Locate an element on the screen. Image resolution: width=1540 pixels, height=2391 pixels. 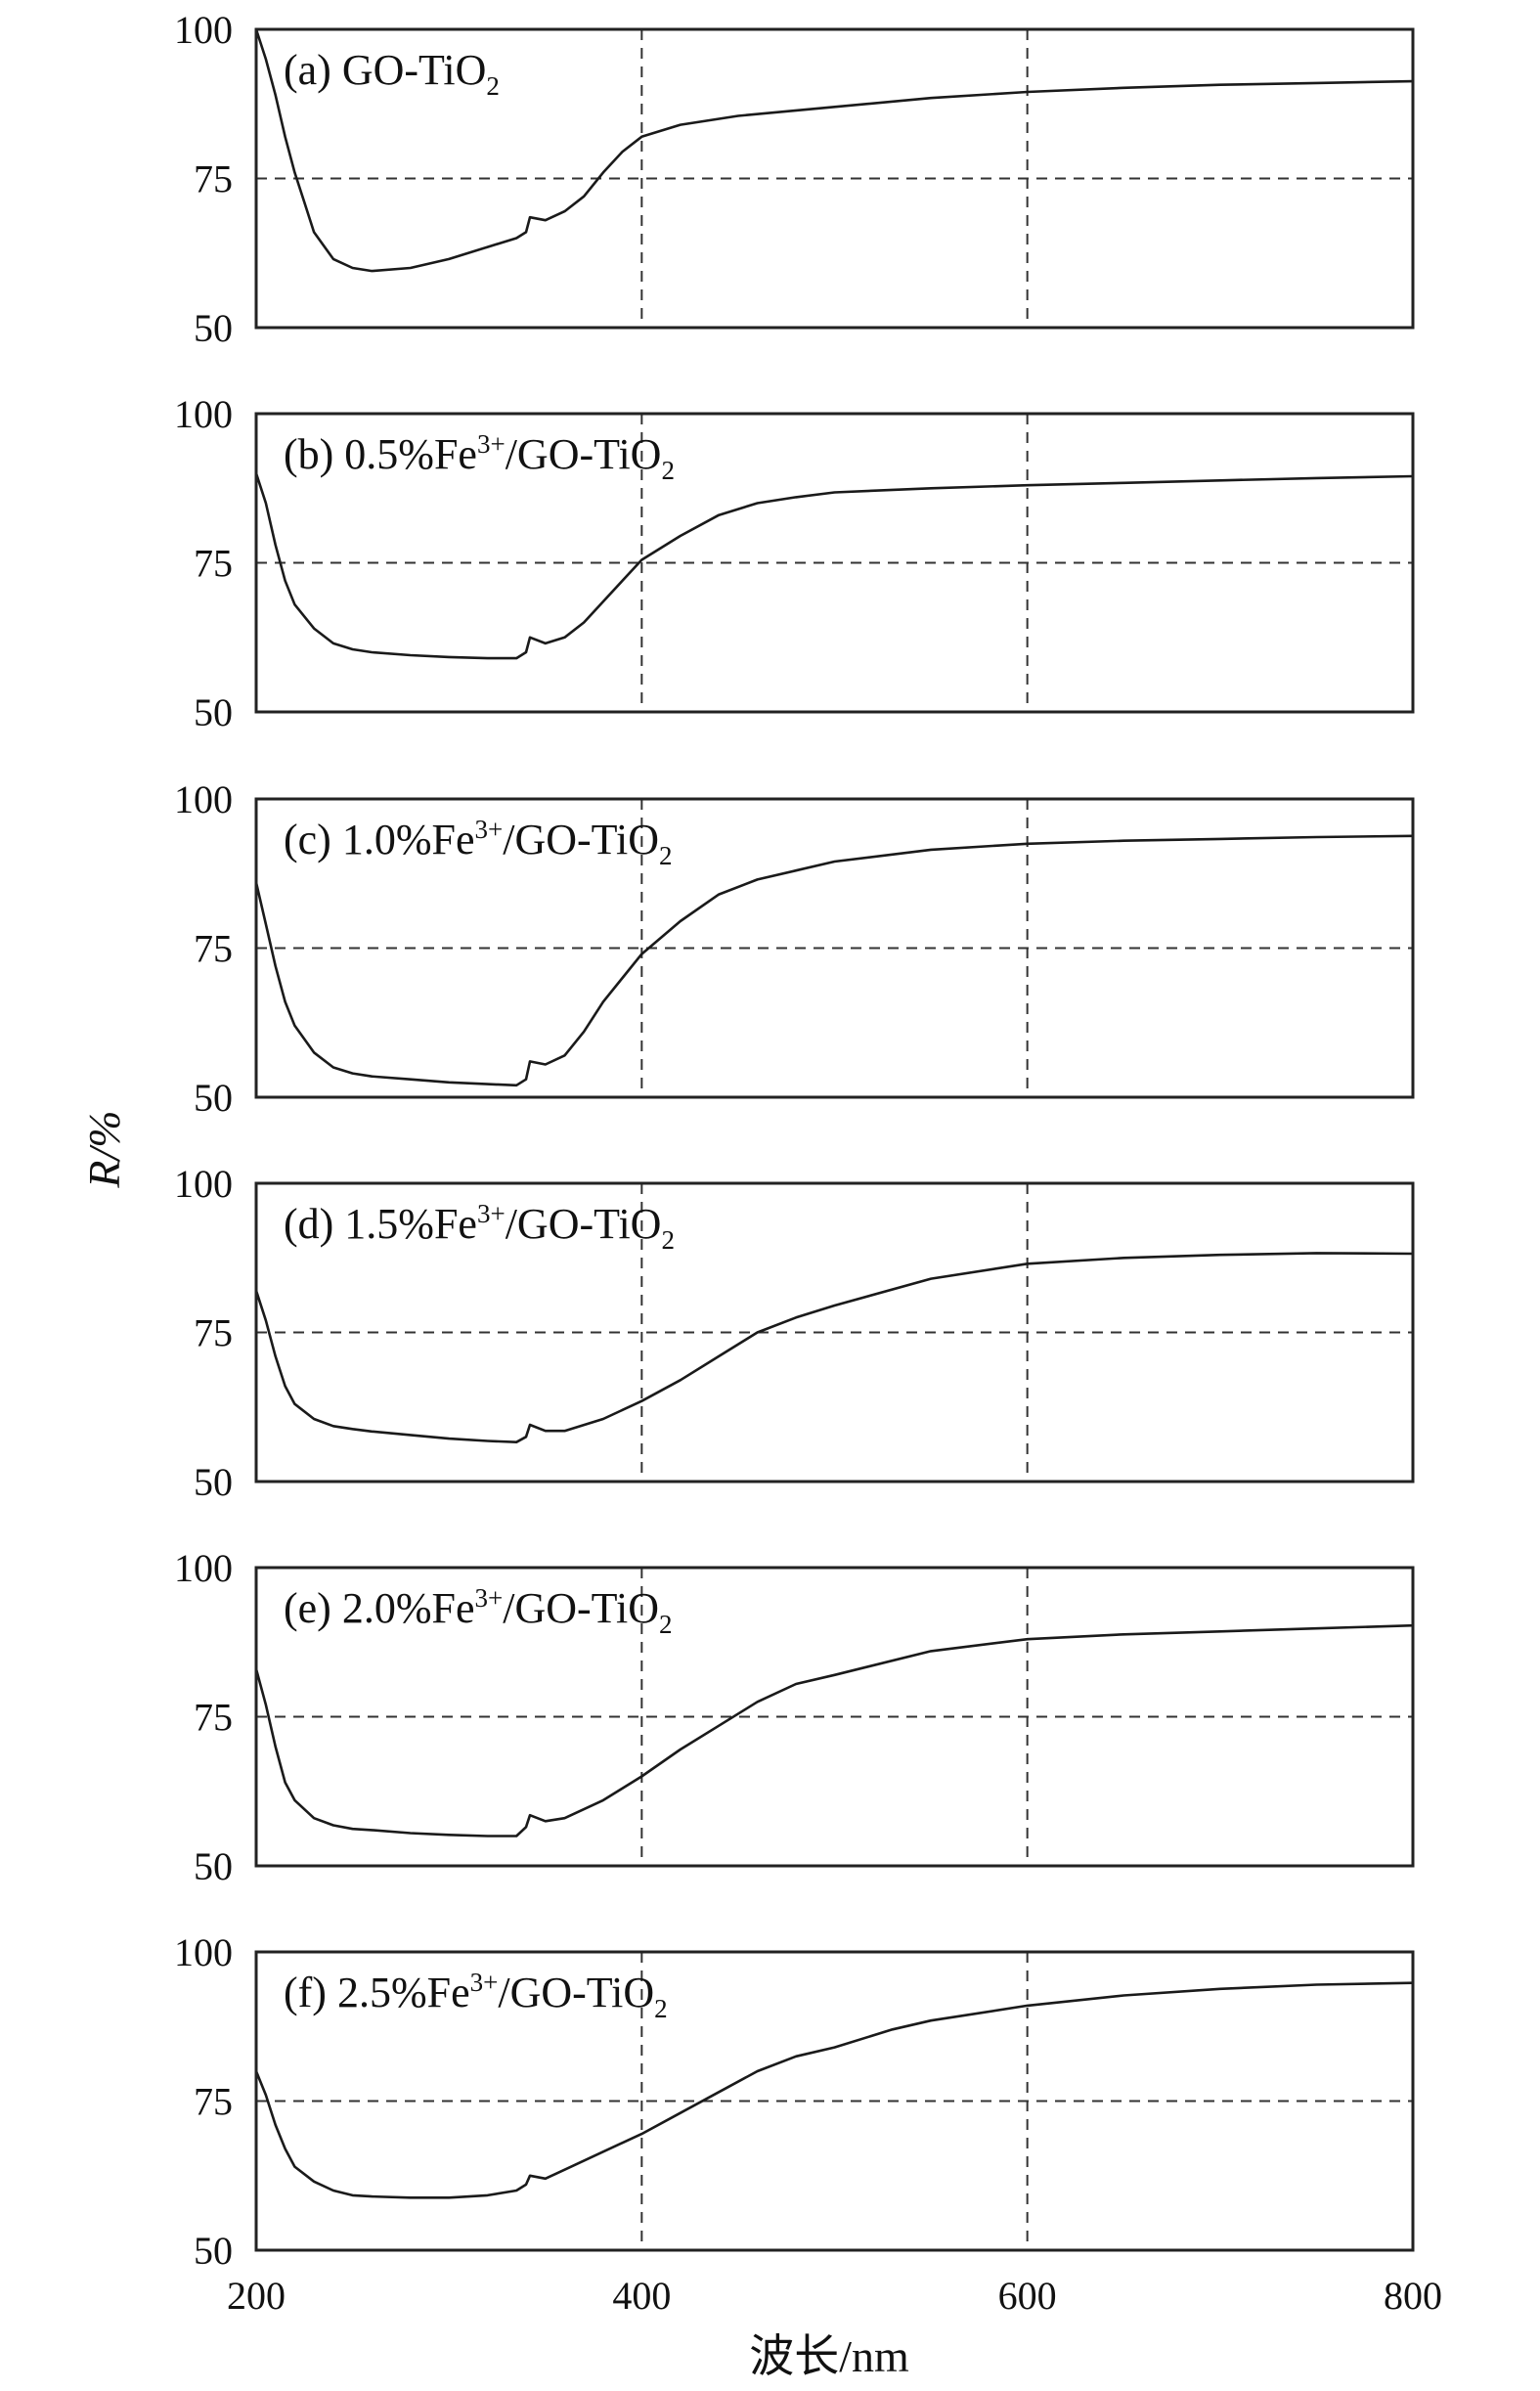
x-tick-label-400: 400 is located at coordinates (641, 2296).